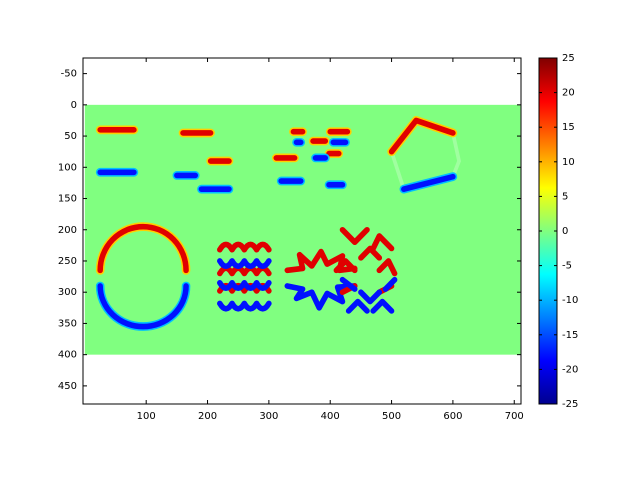 The height and width of the screenshot is (484, 640). I want to click on y-tick-label: 250, so click(67, 261).